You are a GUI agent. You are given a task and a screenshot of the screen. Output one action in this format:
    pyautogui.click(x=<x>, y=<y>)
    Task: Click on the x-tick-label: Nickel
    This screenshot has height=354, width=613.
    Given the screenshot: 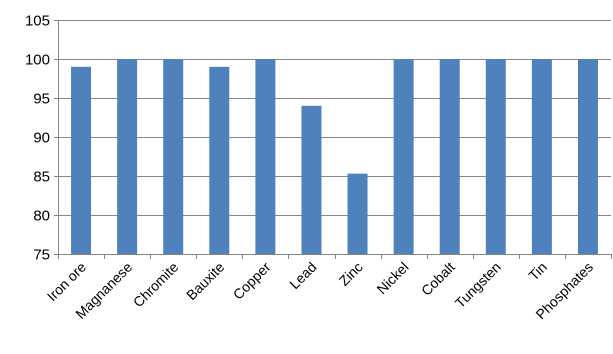 What is the action you would take?
    pyautogui.click(x=392, y=278)
    